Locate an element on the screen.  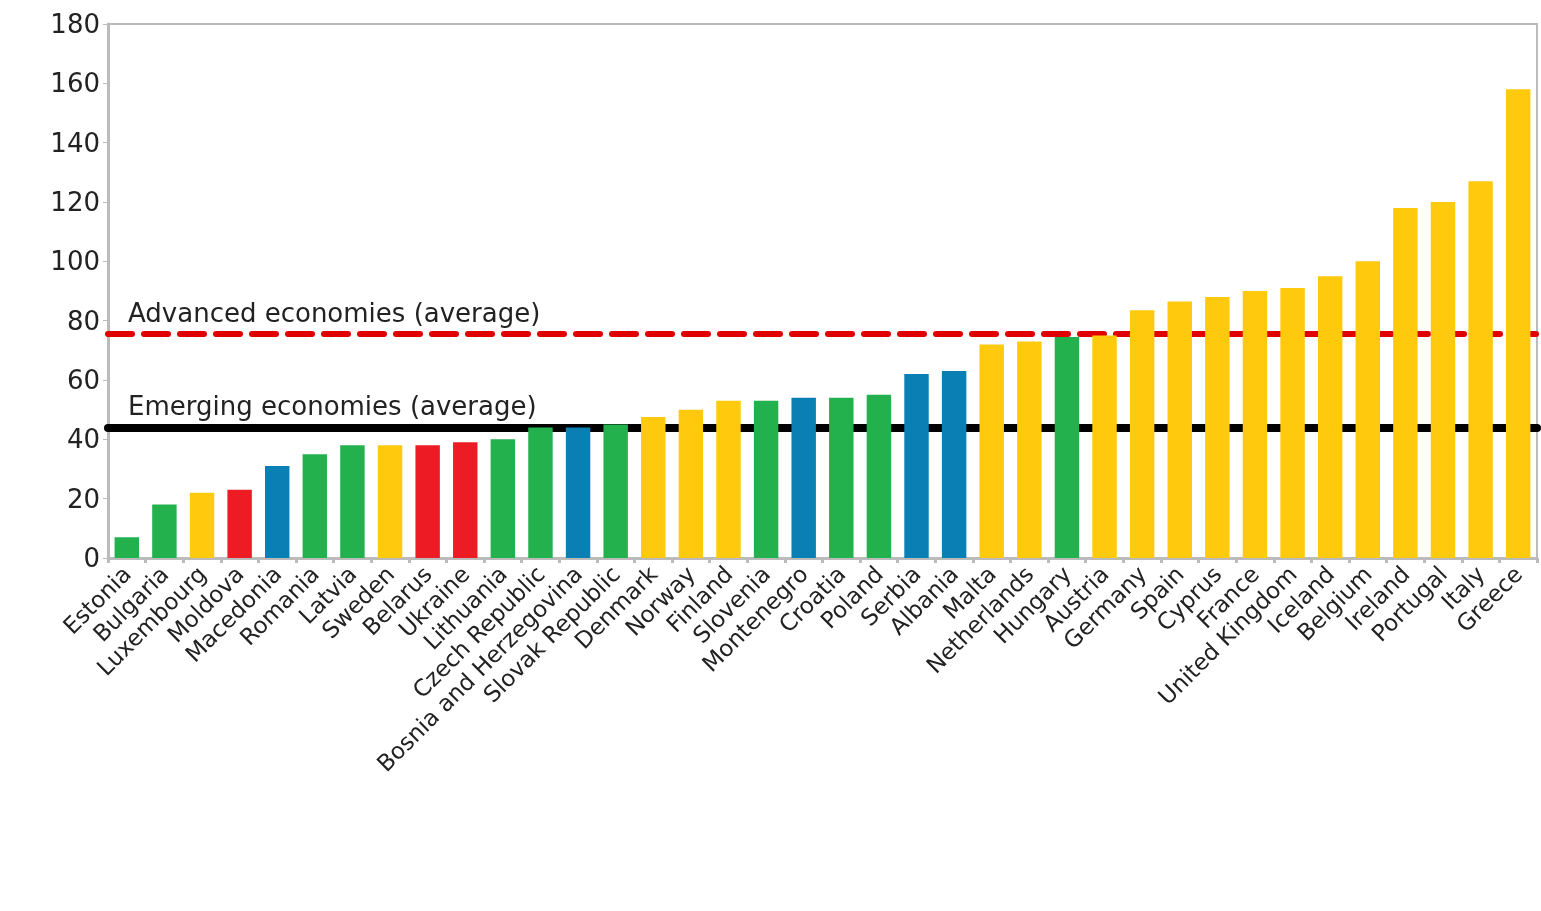
y-tick-label: 120 is located at coordinates (75, 202).